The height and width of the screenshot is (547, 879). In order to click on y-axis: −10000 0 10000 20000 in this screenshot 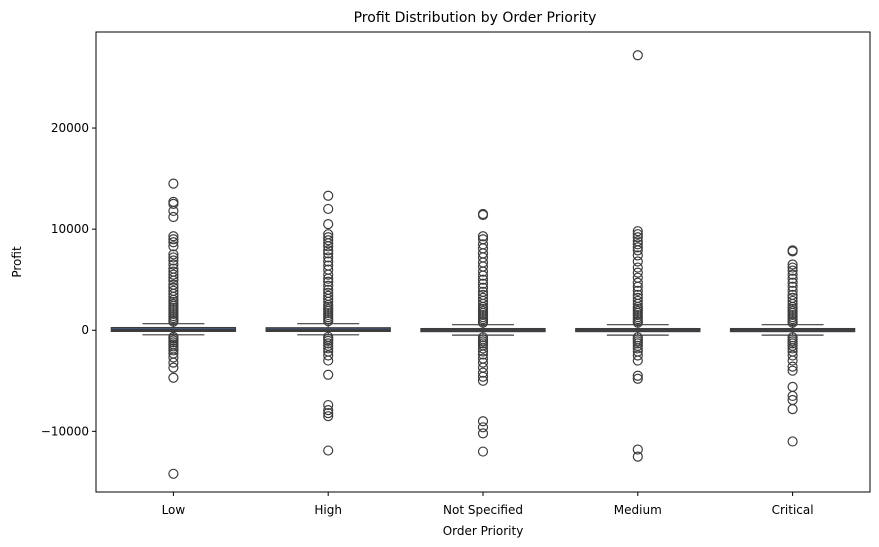, I will do `click(68, 279)`.